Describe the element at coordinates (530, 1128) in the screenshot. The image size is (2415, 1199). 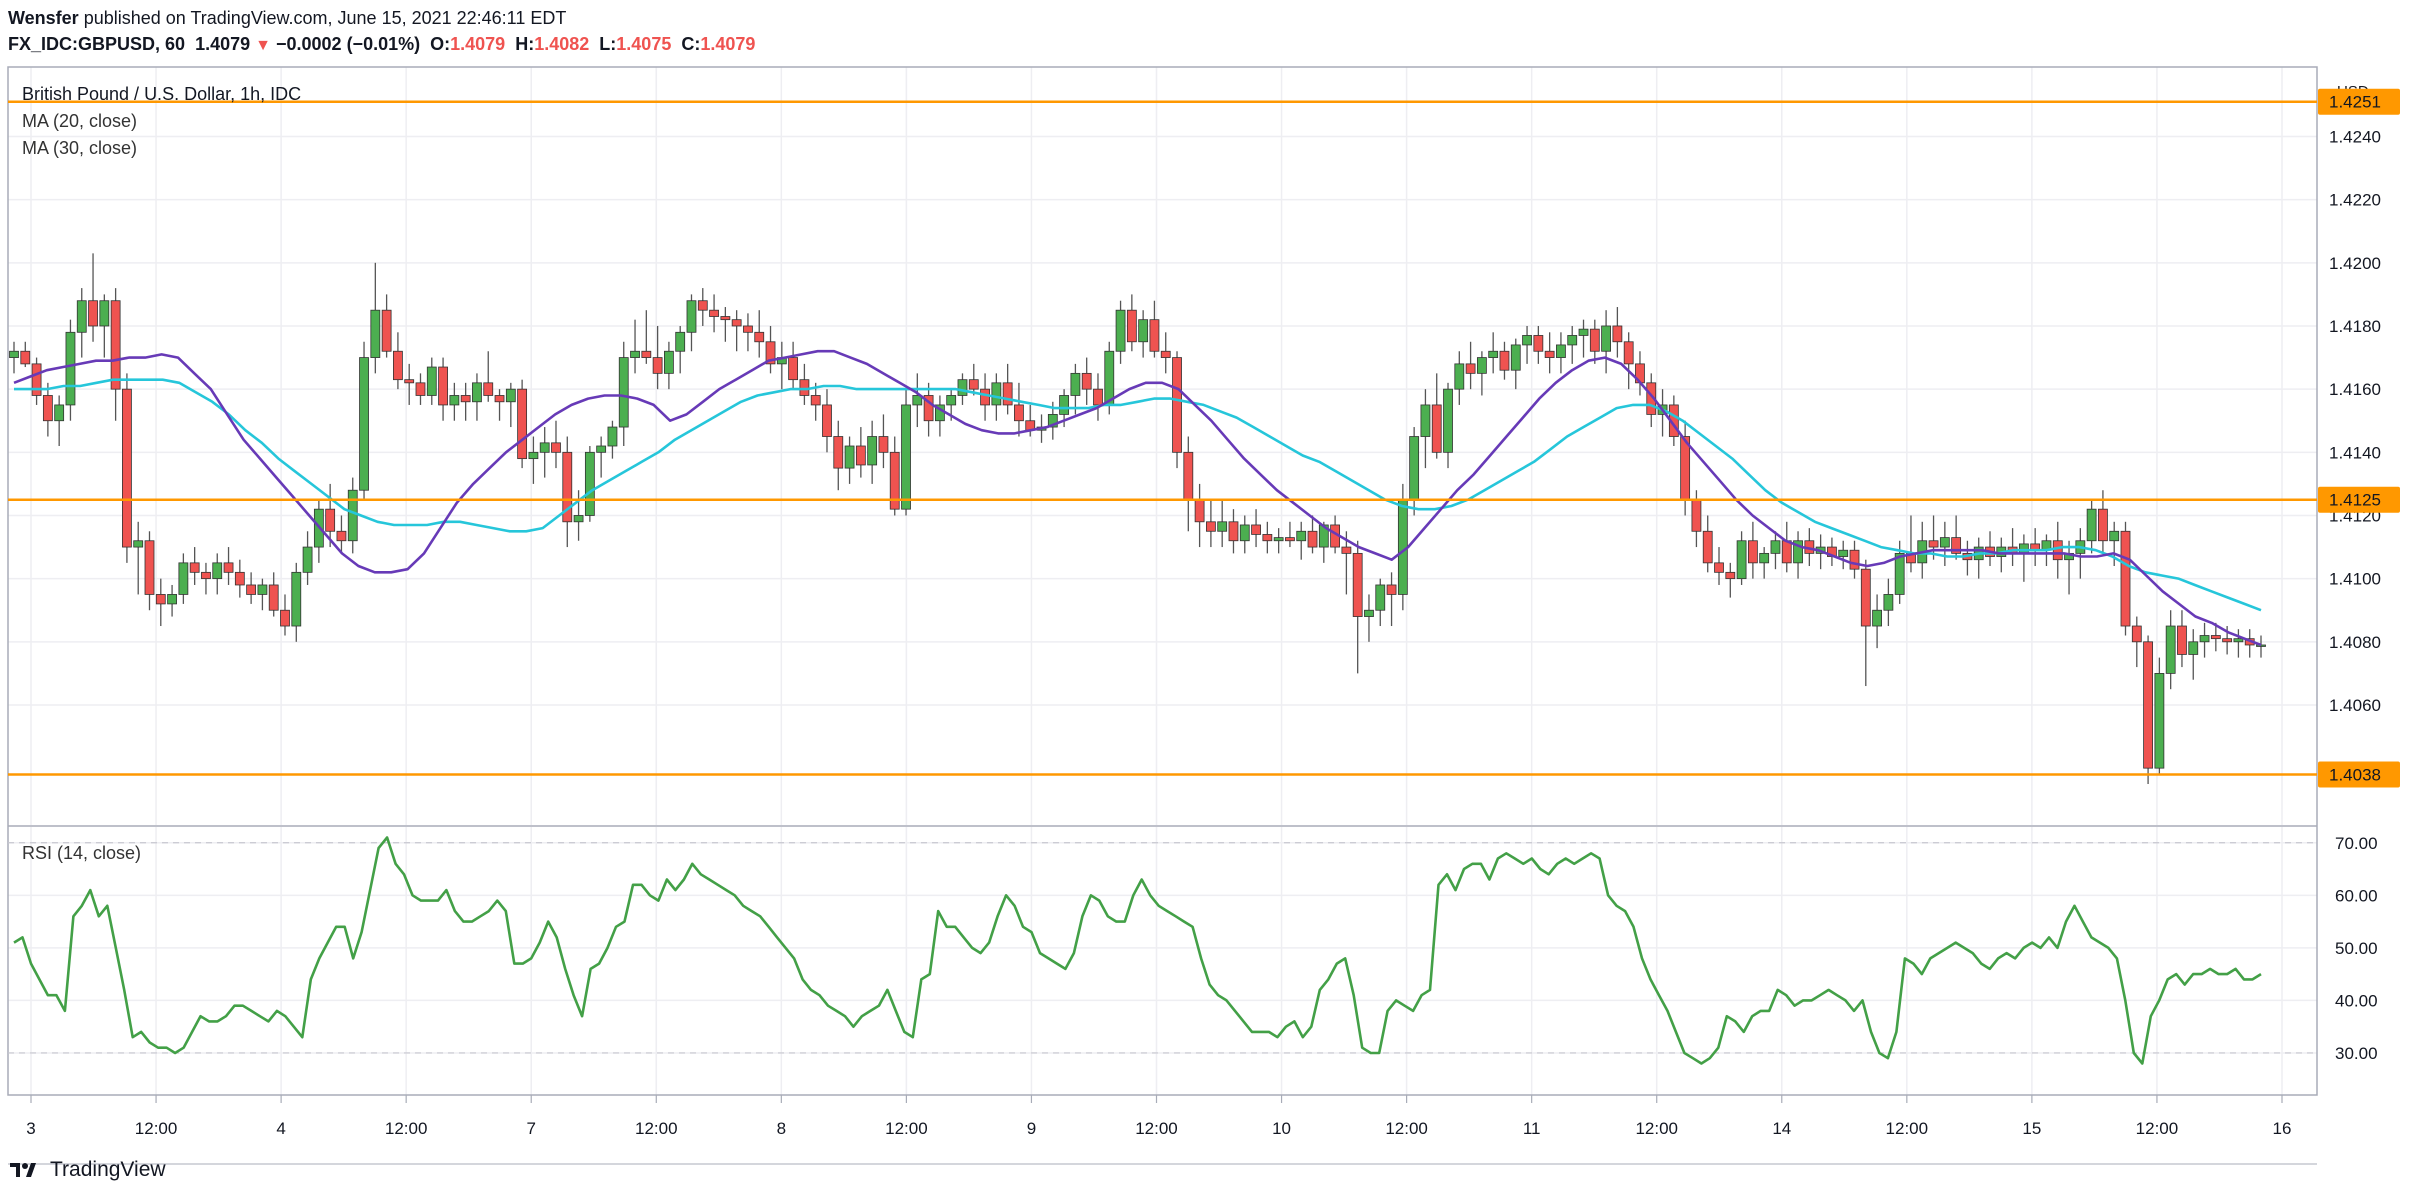
I see `time-axis-label: 7` at that location.